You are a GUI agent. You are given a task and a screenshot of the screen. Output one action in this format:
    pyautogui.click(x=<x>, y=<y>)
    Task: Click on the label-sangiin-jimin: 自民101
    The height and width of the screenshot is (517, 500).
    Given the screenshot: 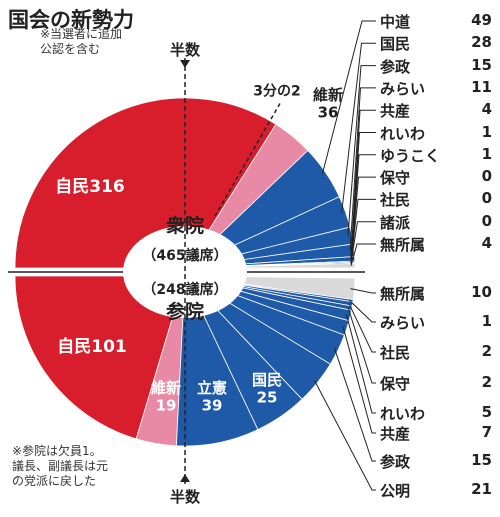 What is the action you would take?
    pyautogui.click(x=92, y=346)
    